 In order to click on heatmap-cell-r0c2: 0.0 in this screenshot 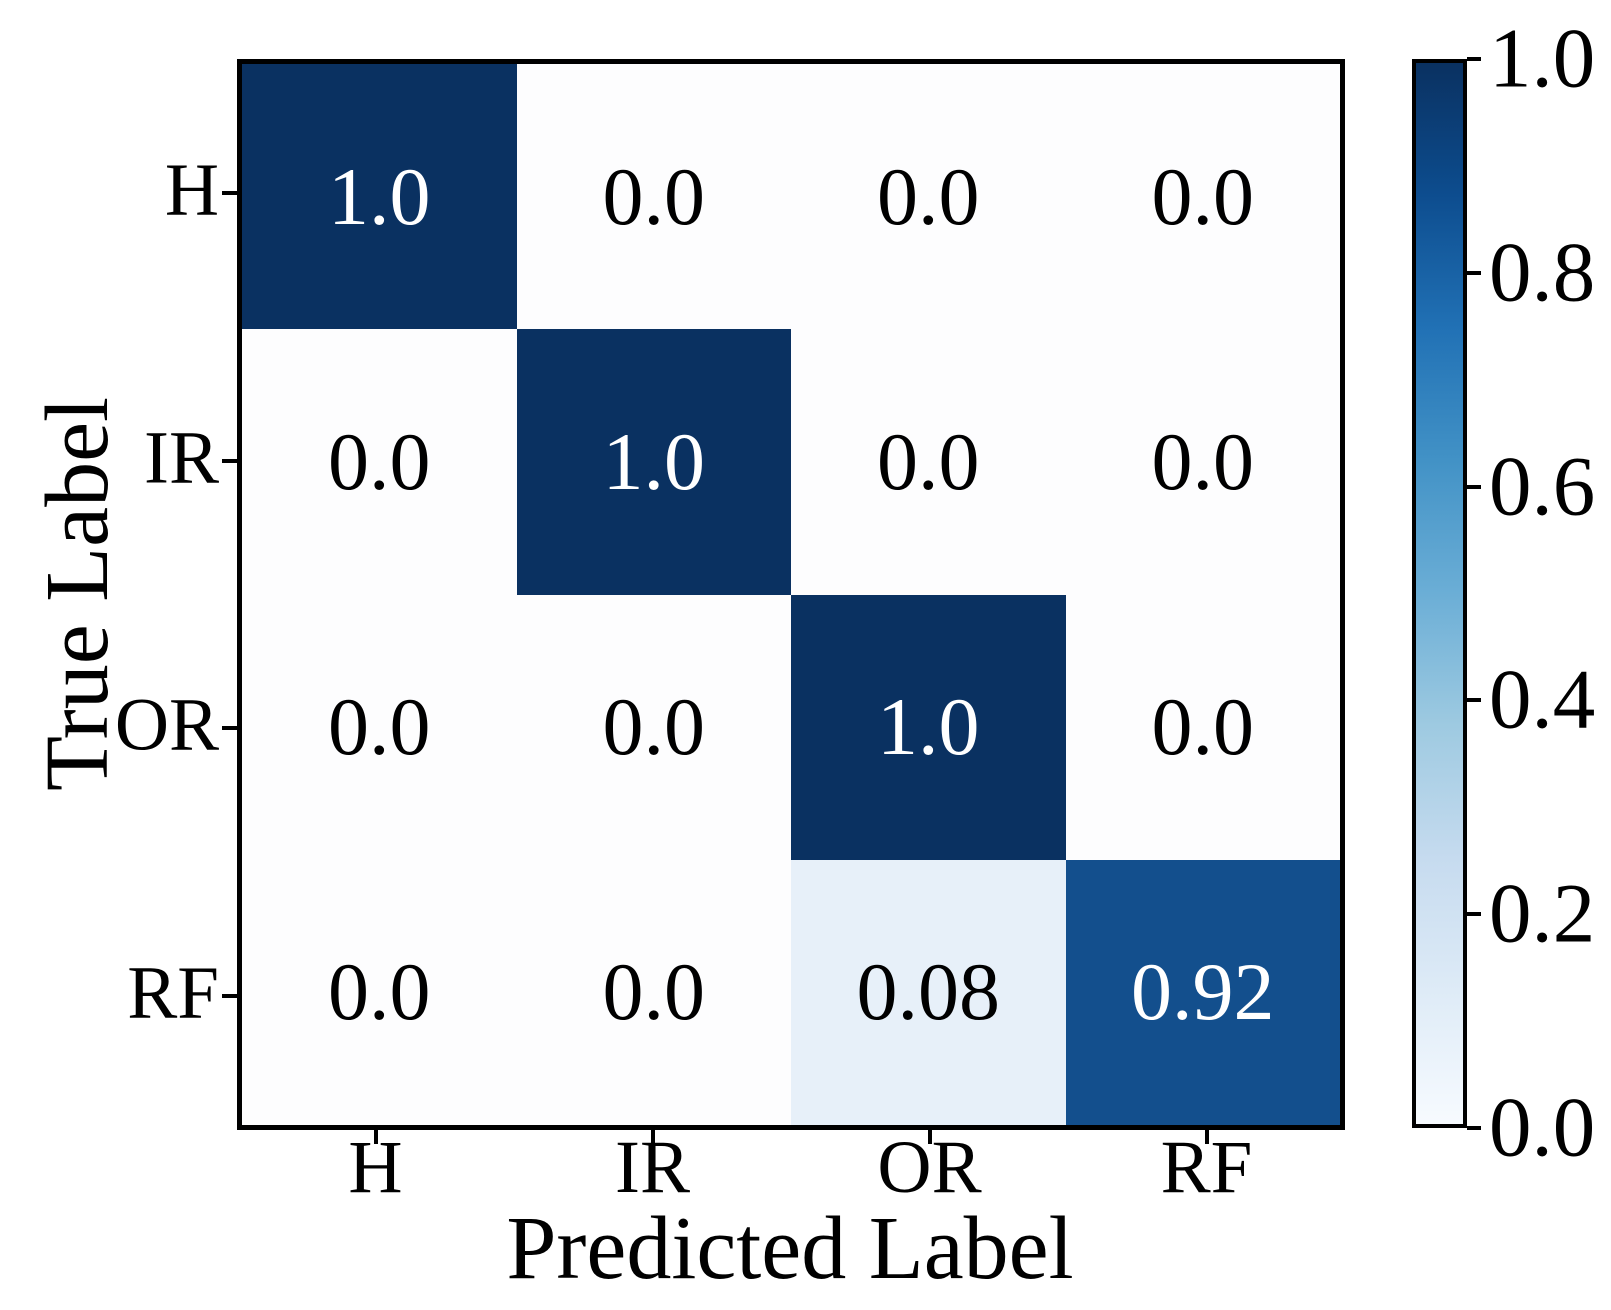, I will do `click(928, 197)`.